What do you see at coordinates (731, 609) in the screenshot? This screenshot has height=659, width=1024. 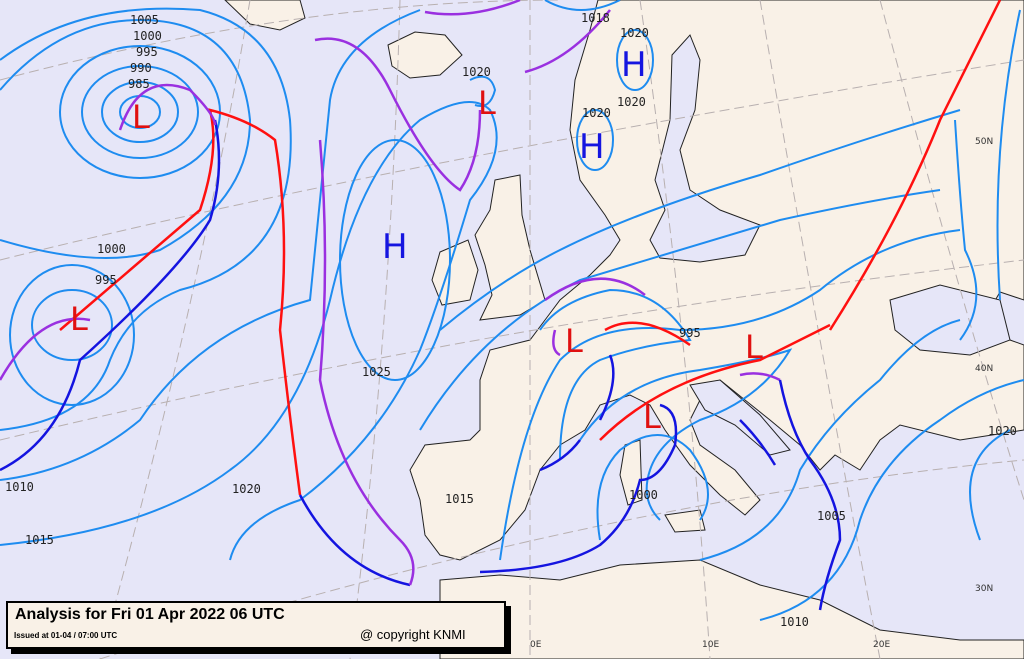 I see `north-africa` at bounding box center [731, 609].